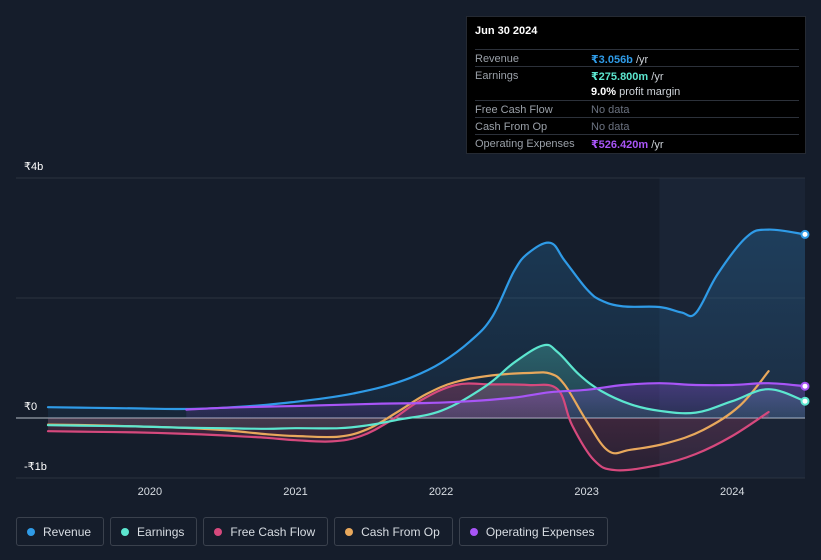 This screenshot has width=821, height=560. I want to click on marker-earnings, so click(805, 401).